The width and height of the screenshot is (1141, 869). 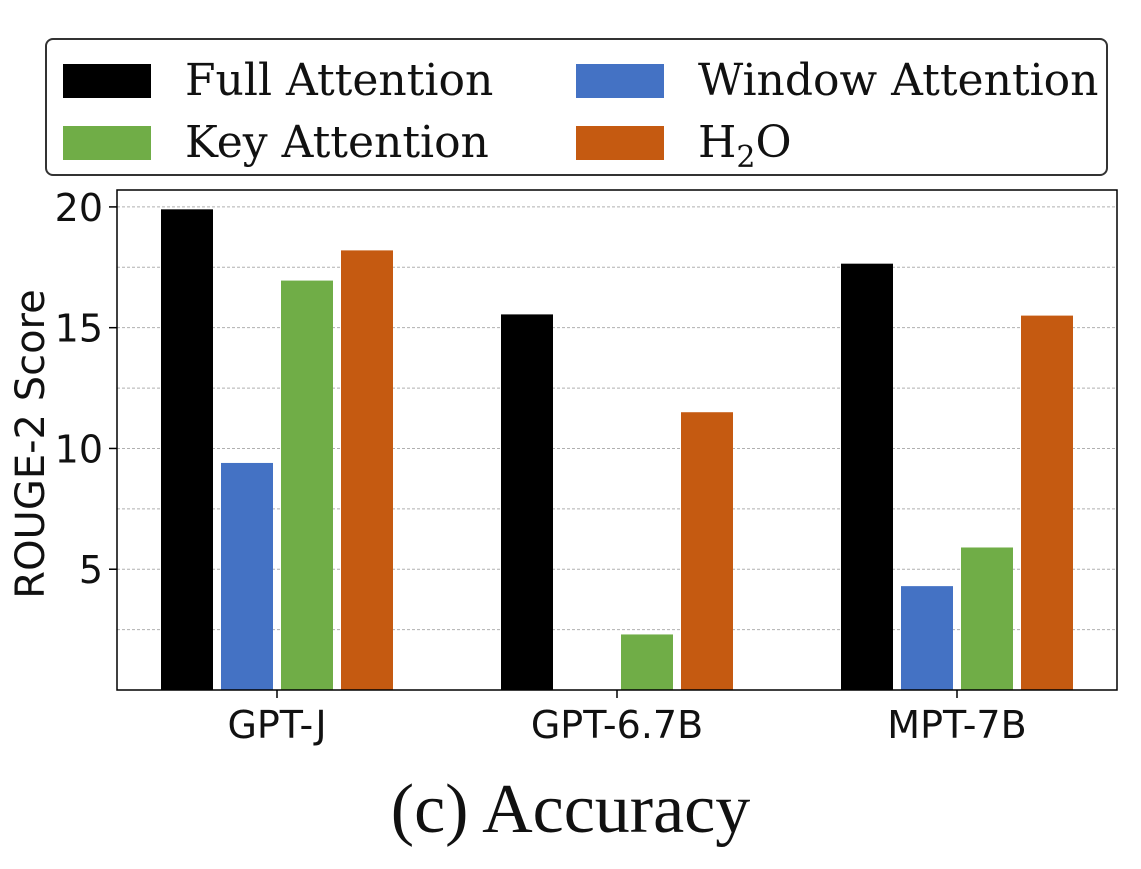 What do you see at coordinates (987, 618) in the screenshot?
I see `bar-key-attention-mpt-7b` at bounding box center [987, 618].